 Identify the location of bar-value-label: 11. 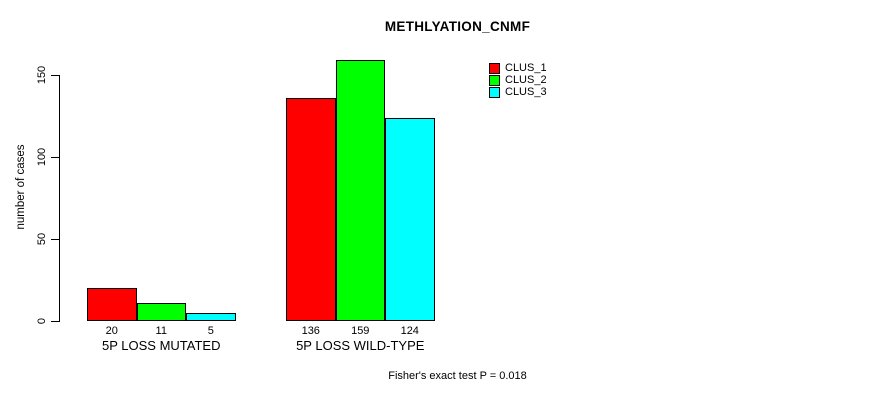
(161, 331).